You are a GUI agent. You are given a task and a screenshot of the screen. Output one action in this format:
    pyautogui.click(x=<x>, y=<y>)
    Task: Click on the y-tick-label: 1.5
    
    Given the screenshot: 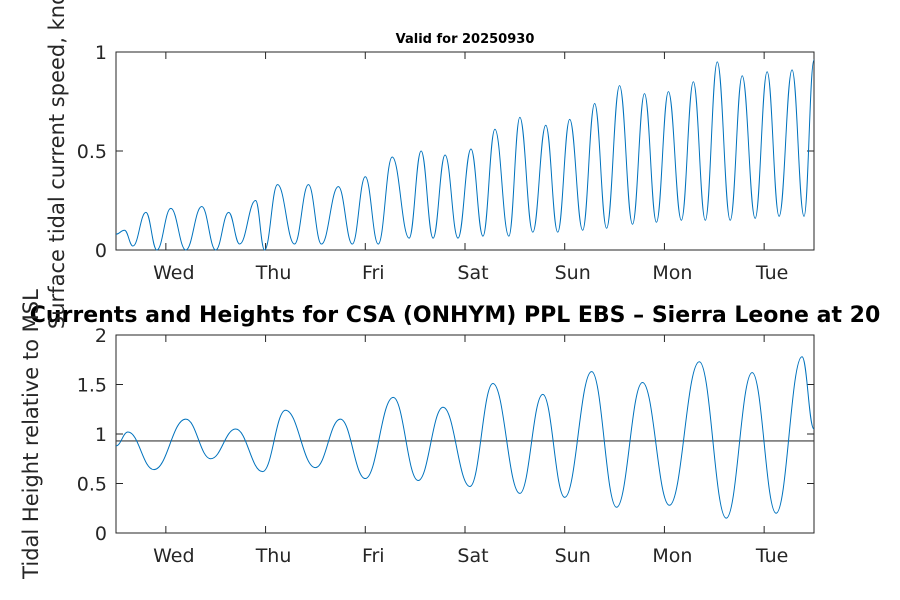 What is the action you would take?
    pyautogui.click(x=92, y=386)
    